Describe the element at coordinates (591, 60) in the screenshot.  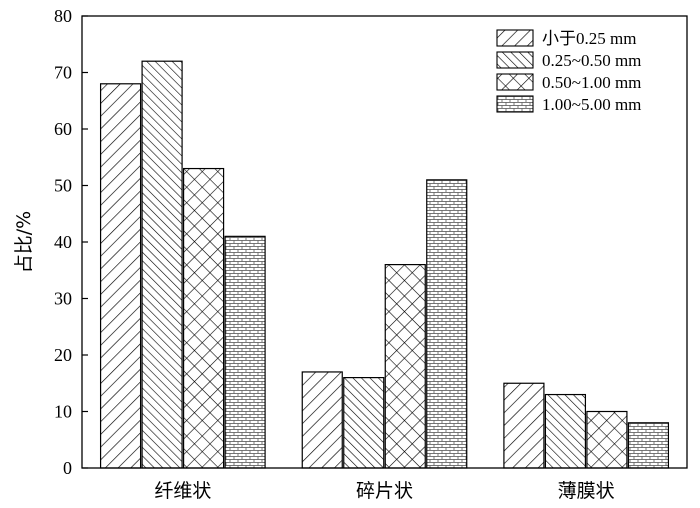
I see `legend-label-2: 0.25~0.50 mm` at that location.